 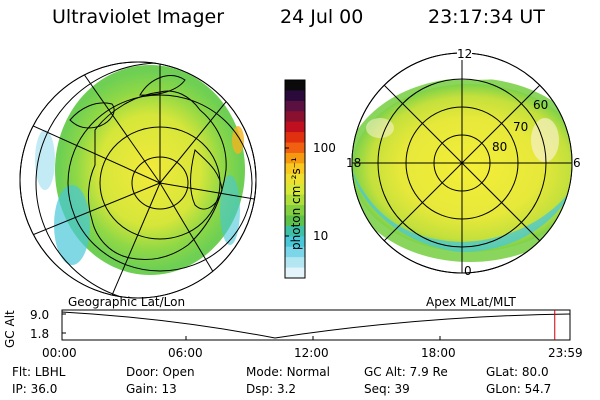 I want to click on colorbar-unit-label: photon cm⁻²s⁻¹, so click(x=296, y=203).